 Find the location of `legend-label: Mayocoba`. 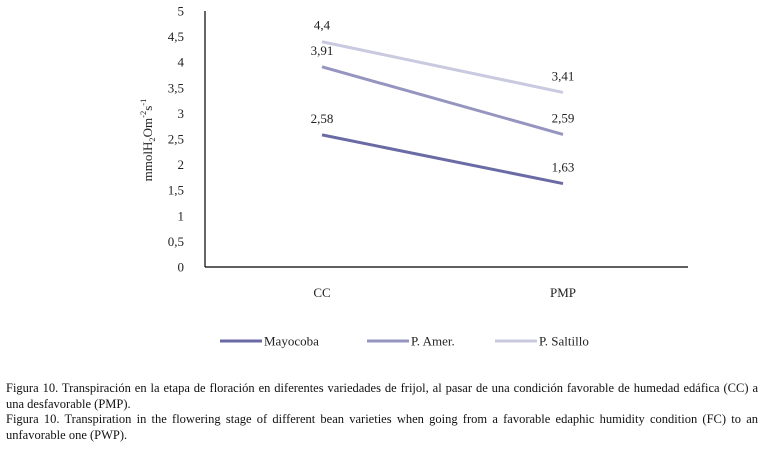

legend-label: Mayocoba is located at coordinates (291, 341).